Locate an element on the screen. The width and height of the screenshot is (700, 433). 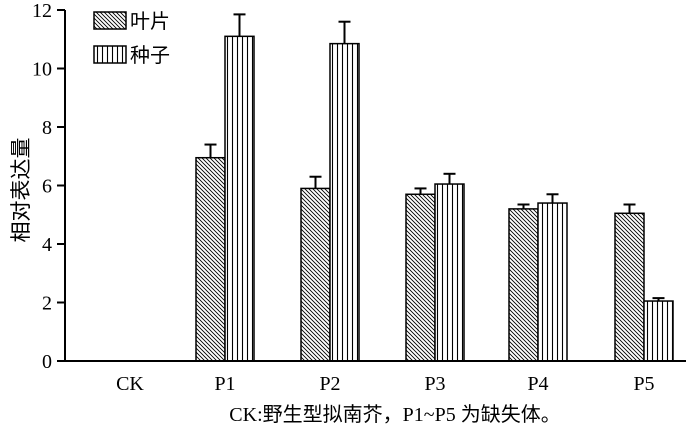
legend-swatch-leaf is located at coordinates (110, 20).